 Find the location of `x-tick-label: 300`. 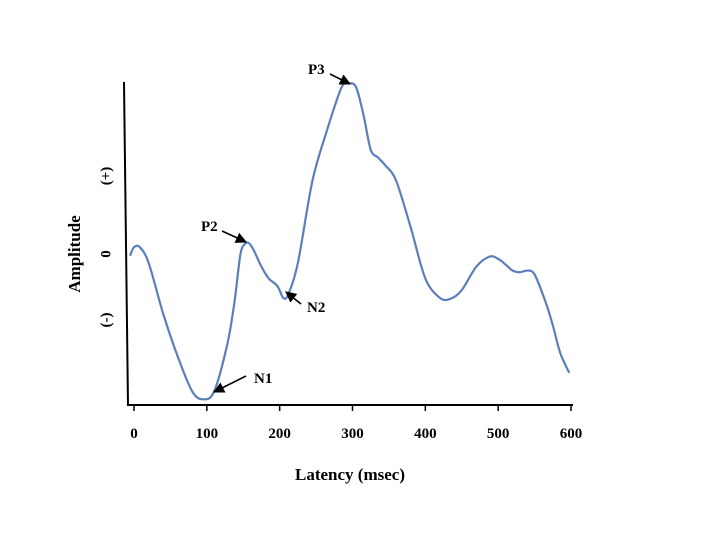

x-tick-label: 300 is located at coordinates (352, 434).